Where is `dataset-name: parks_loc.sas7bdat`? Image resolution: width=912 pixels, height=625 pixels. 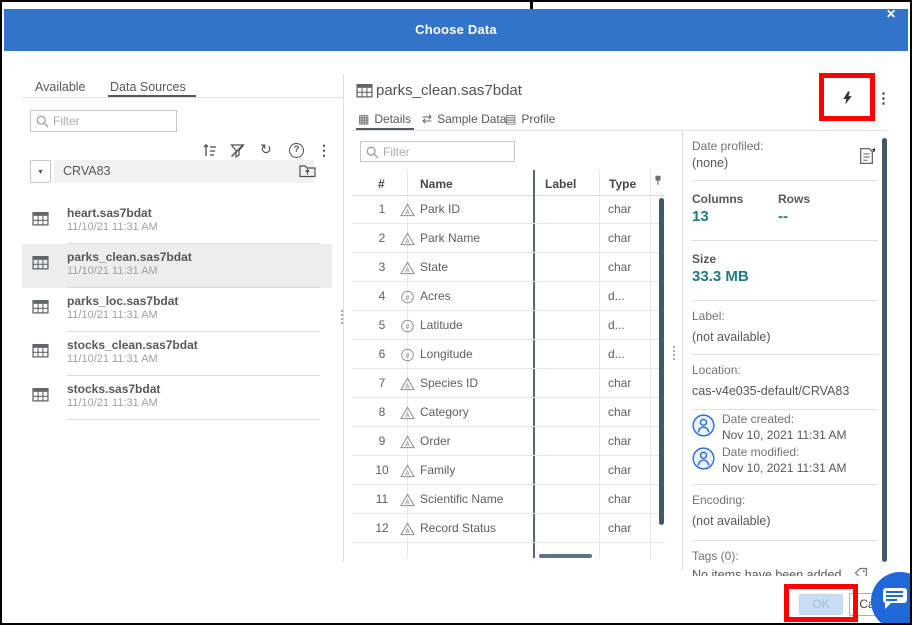 dataset-name: parks_loc.sas7bdat is located at coordinates (123, 301).